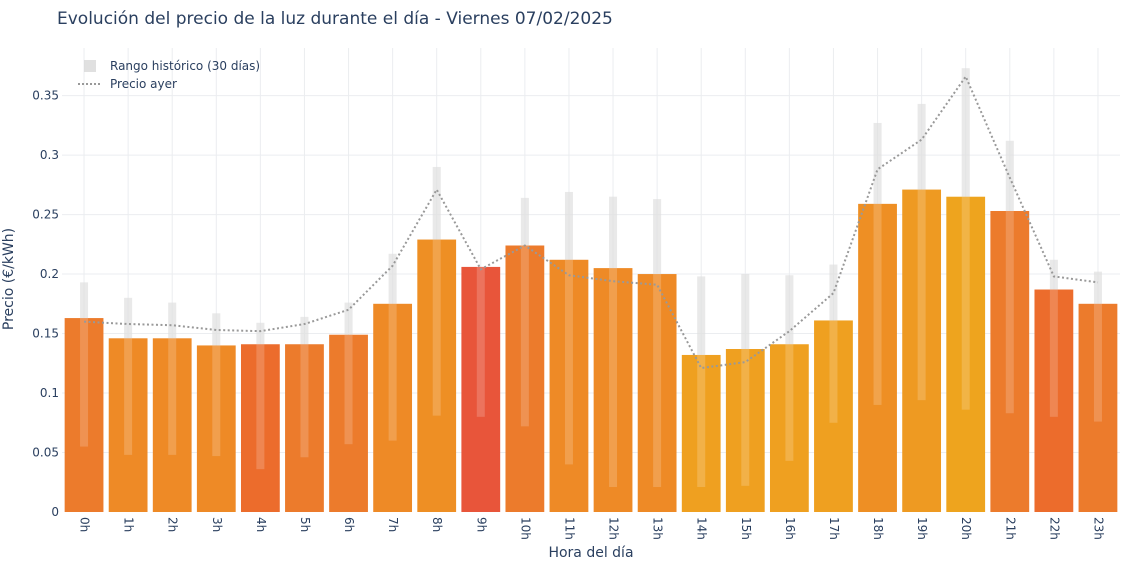  I want to click on x-tick-label: 8h, so click(437, 524).